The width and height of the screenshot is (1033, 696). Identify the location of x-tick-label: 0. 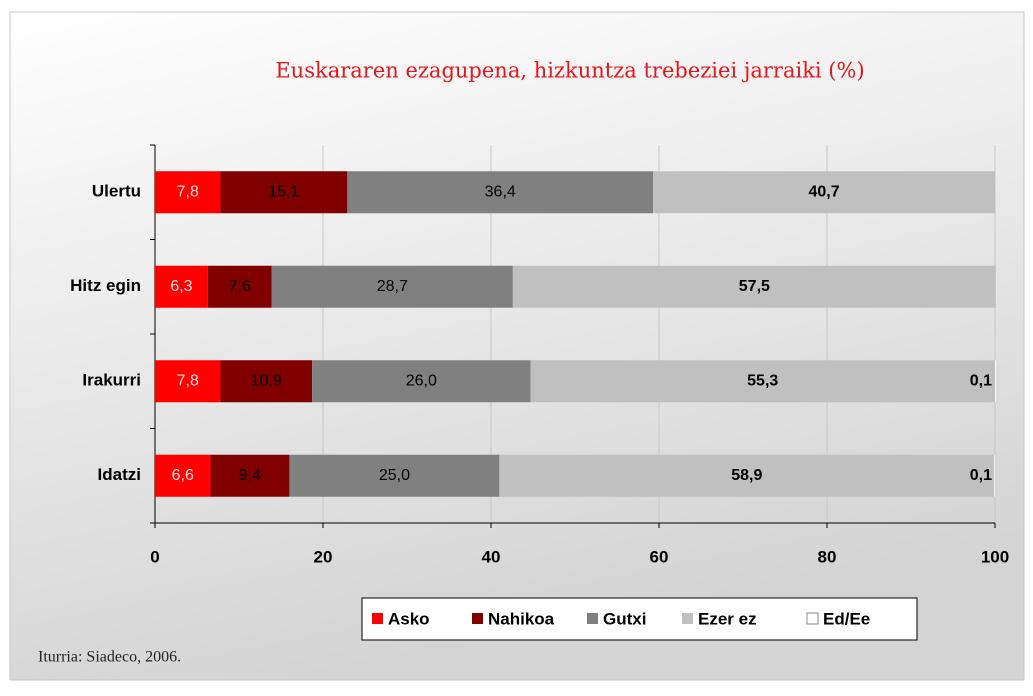
(154, 556).